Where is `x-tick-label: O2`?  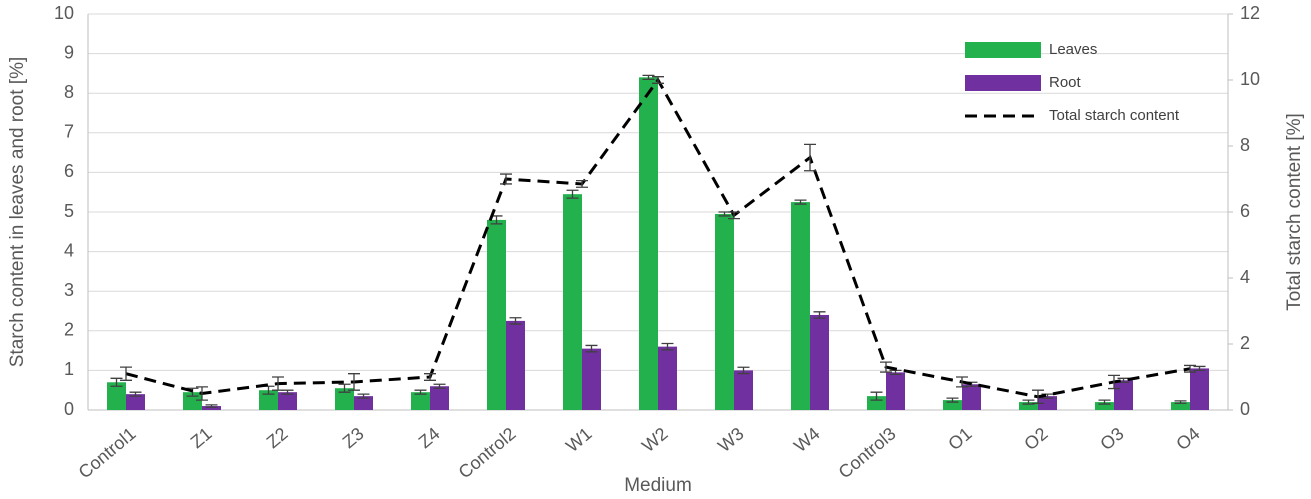
x-tick-label: O2 is located at coordinates (1035, 438).